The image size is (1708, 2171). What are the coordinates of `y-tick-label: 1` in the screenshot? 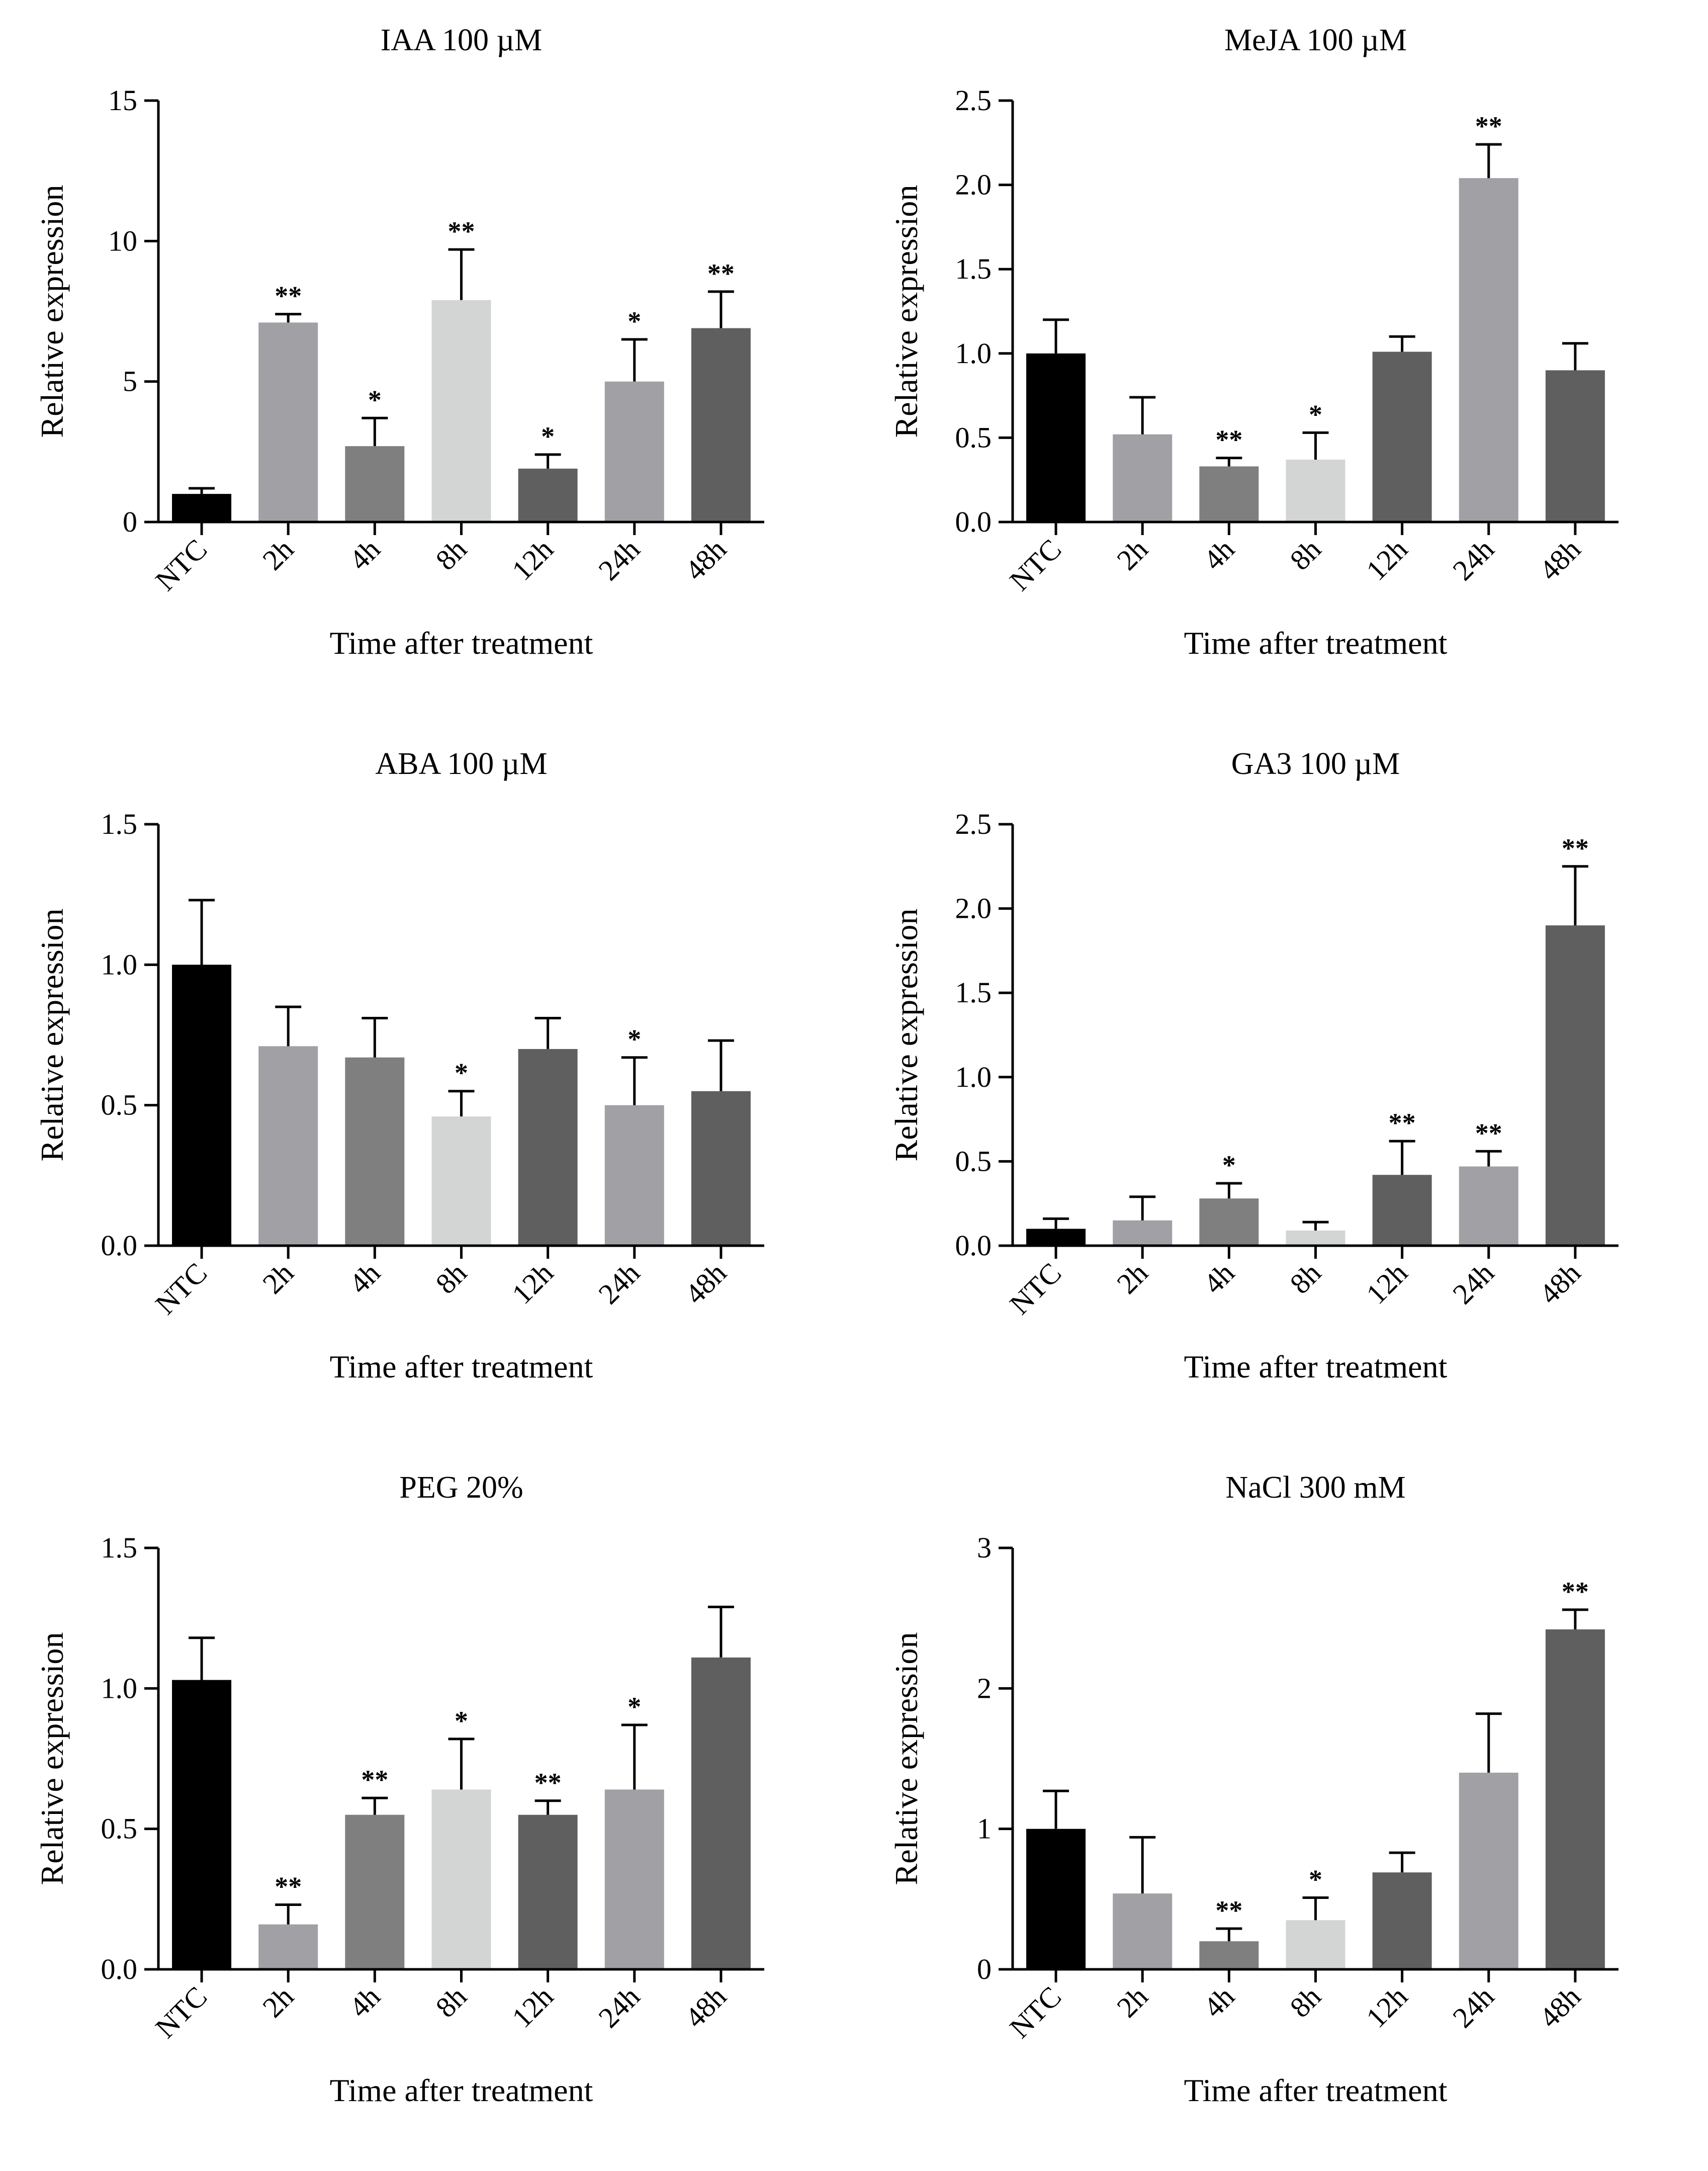 It's located at (984, 1828).